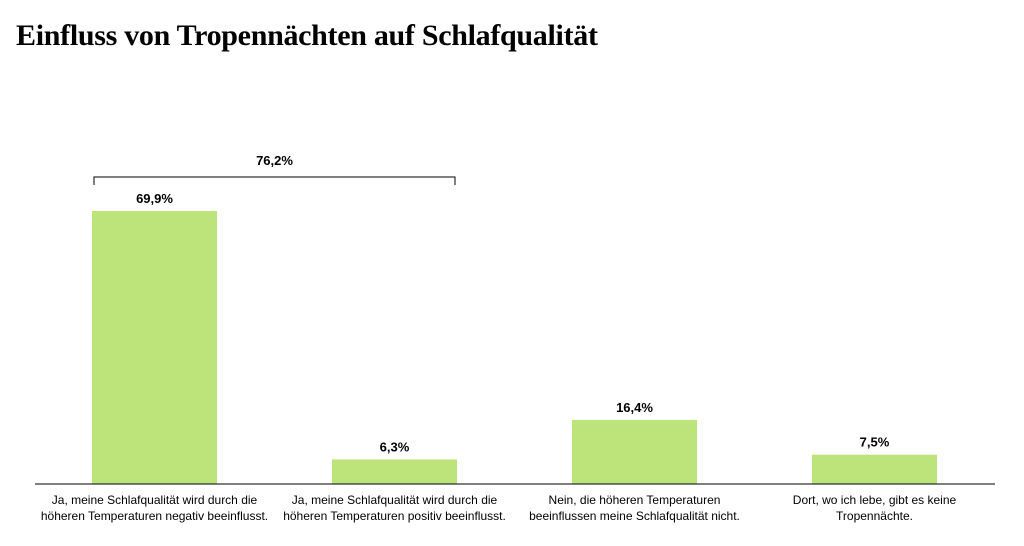  What do you see at coordinates (875, 442) in the screenshot?
I see `value-label-4: 7,5%` at bounding box center [875, 442].